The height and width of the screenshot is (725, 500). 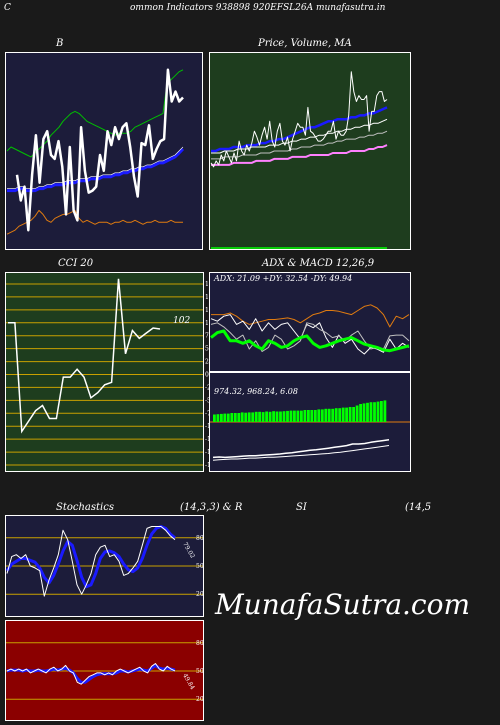 I want to click on stoch-main-line, so click(x=91, y=561).